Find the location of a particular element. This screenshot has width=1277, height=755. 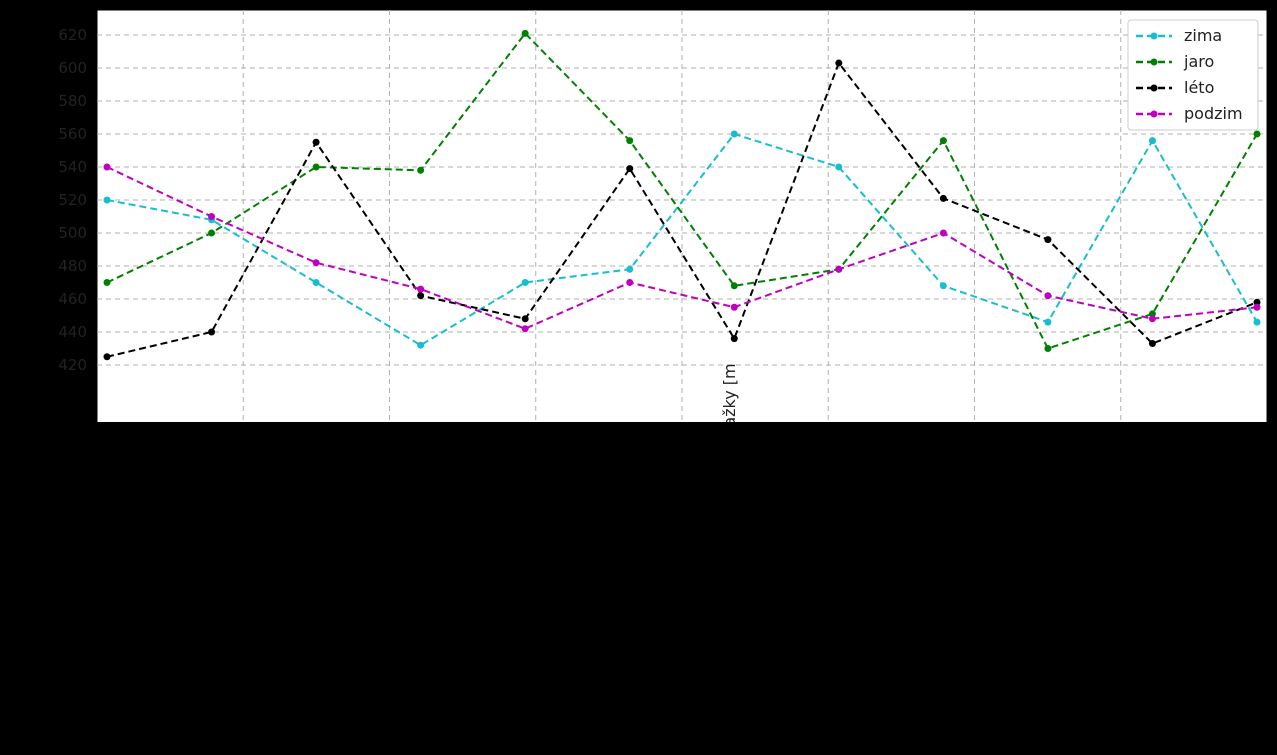

point-léto-5 is located at coordinates (630, 169).